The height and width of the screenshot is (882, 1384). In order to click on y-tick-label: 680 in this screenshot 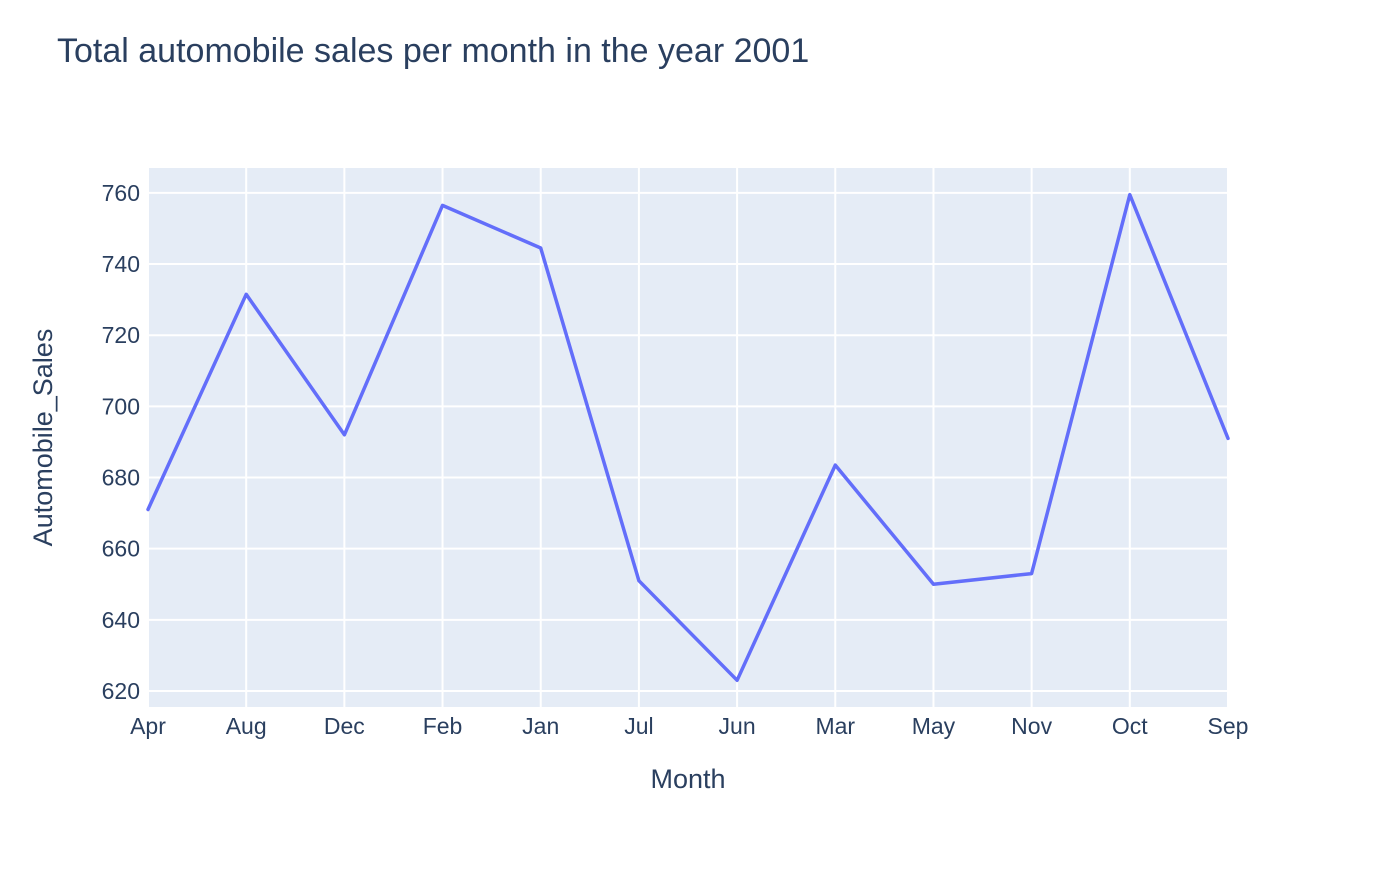, I will do `click(121, 478)`.